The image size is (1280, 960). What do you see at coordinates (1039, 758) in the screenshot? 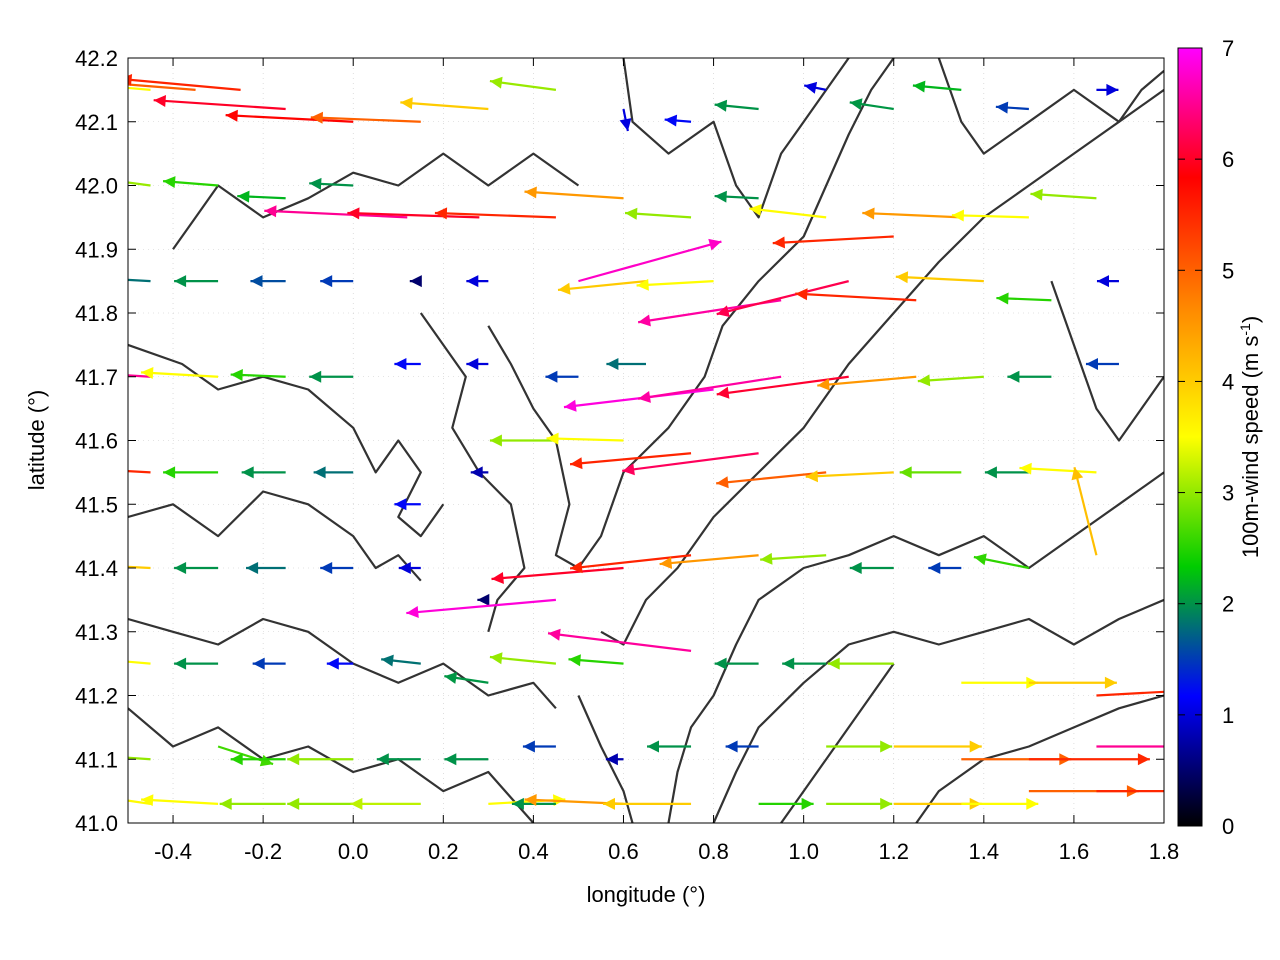
I see `contour-line` at bounding box center [1039, 758].